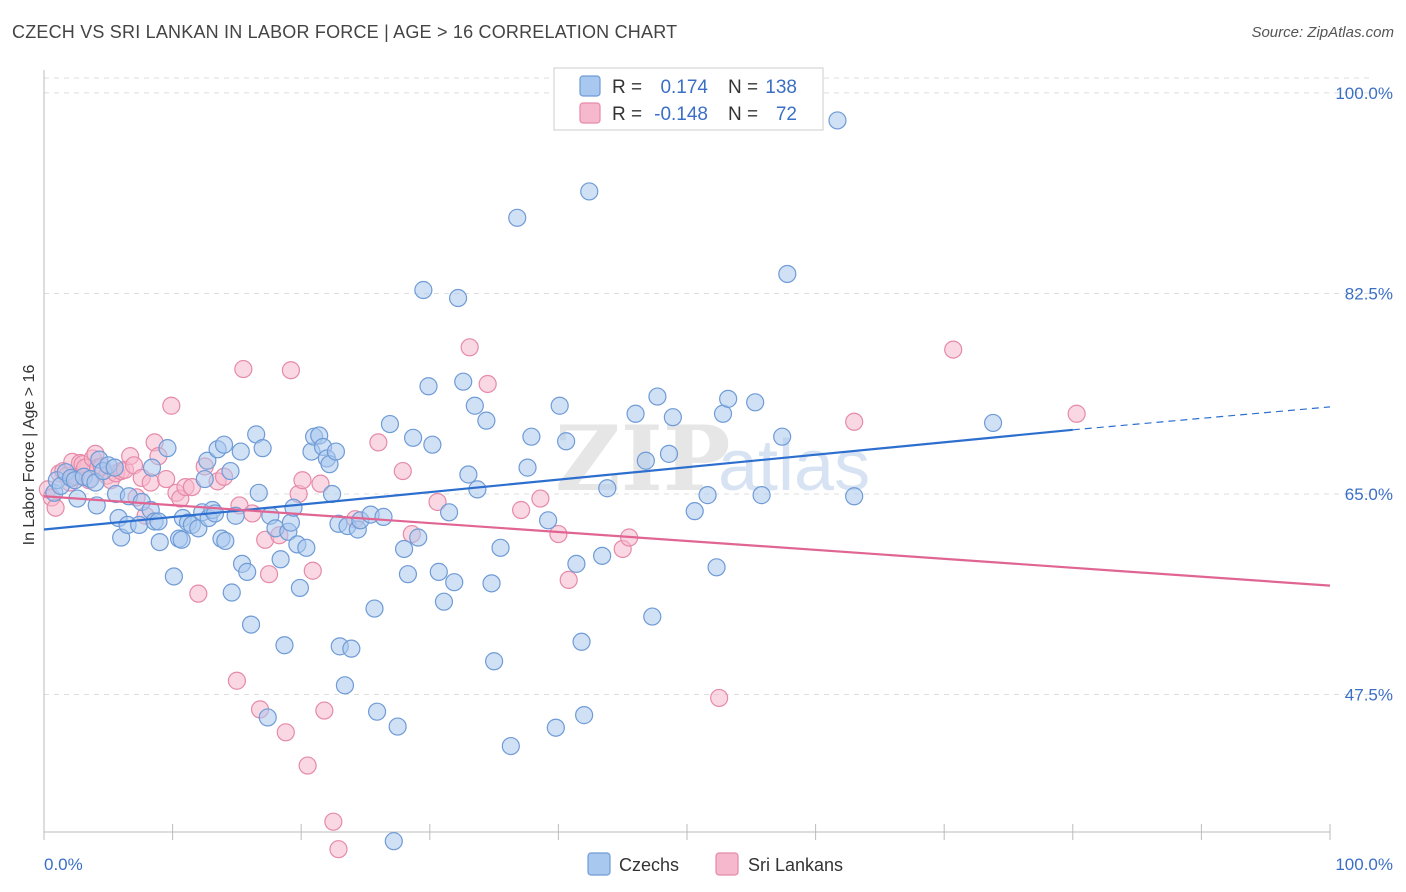 This screenshot has height=892, width=1406. I want to click on legend-n-value-czechs: 138, so click(781, 87).